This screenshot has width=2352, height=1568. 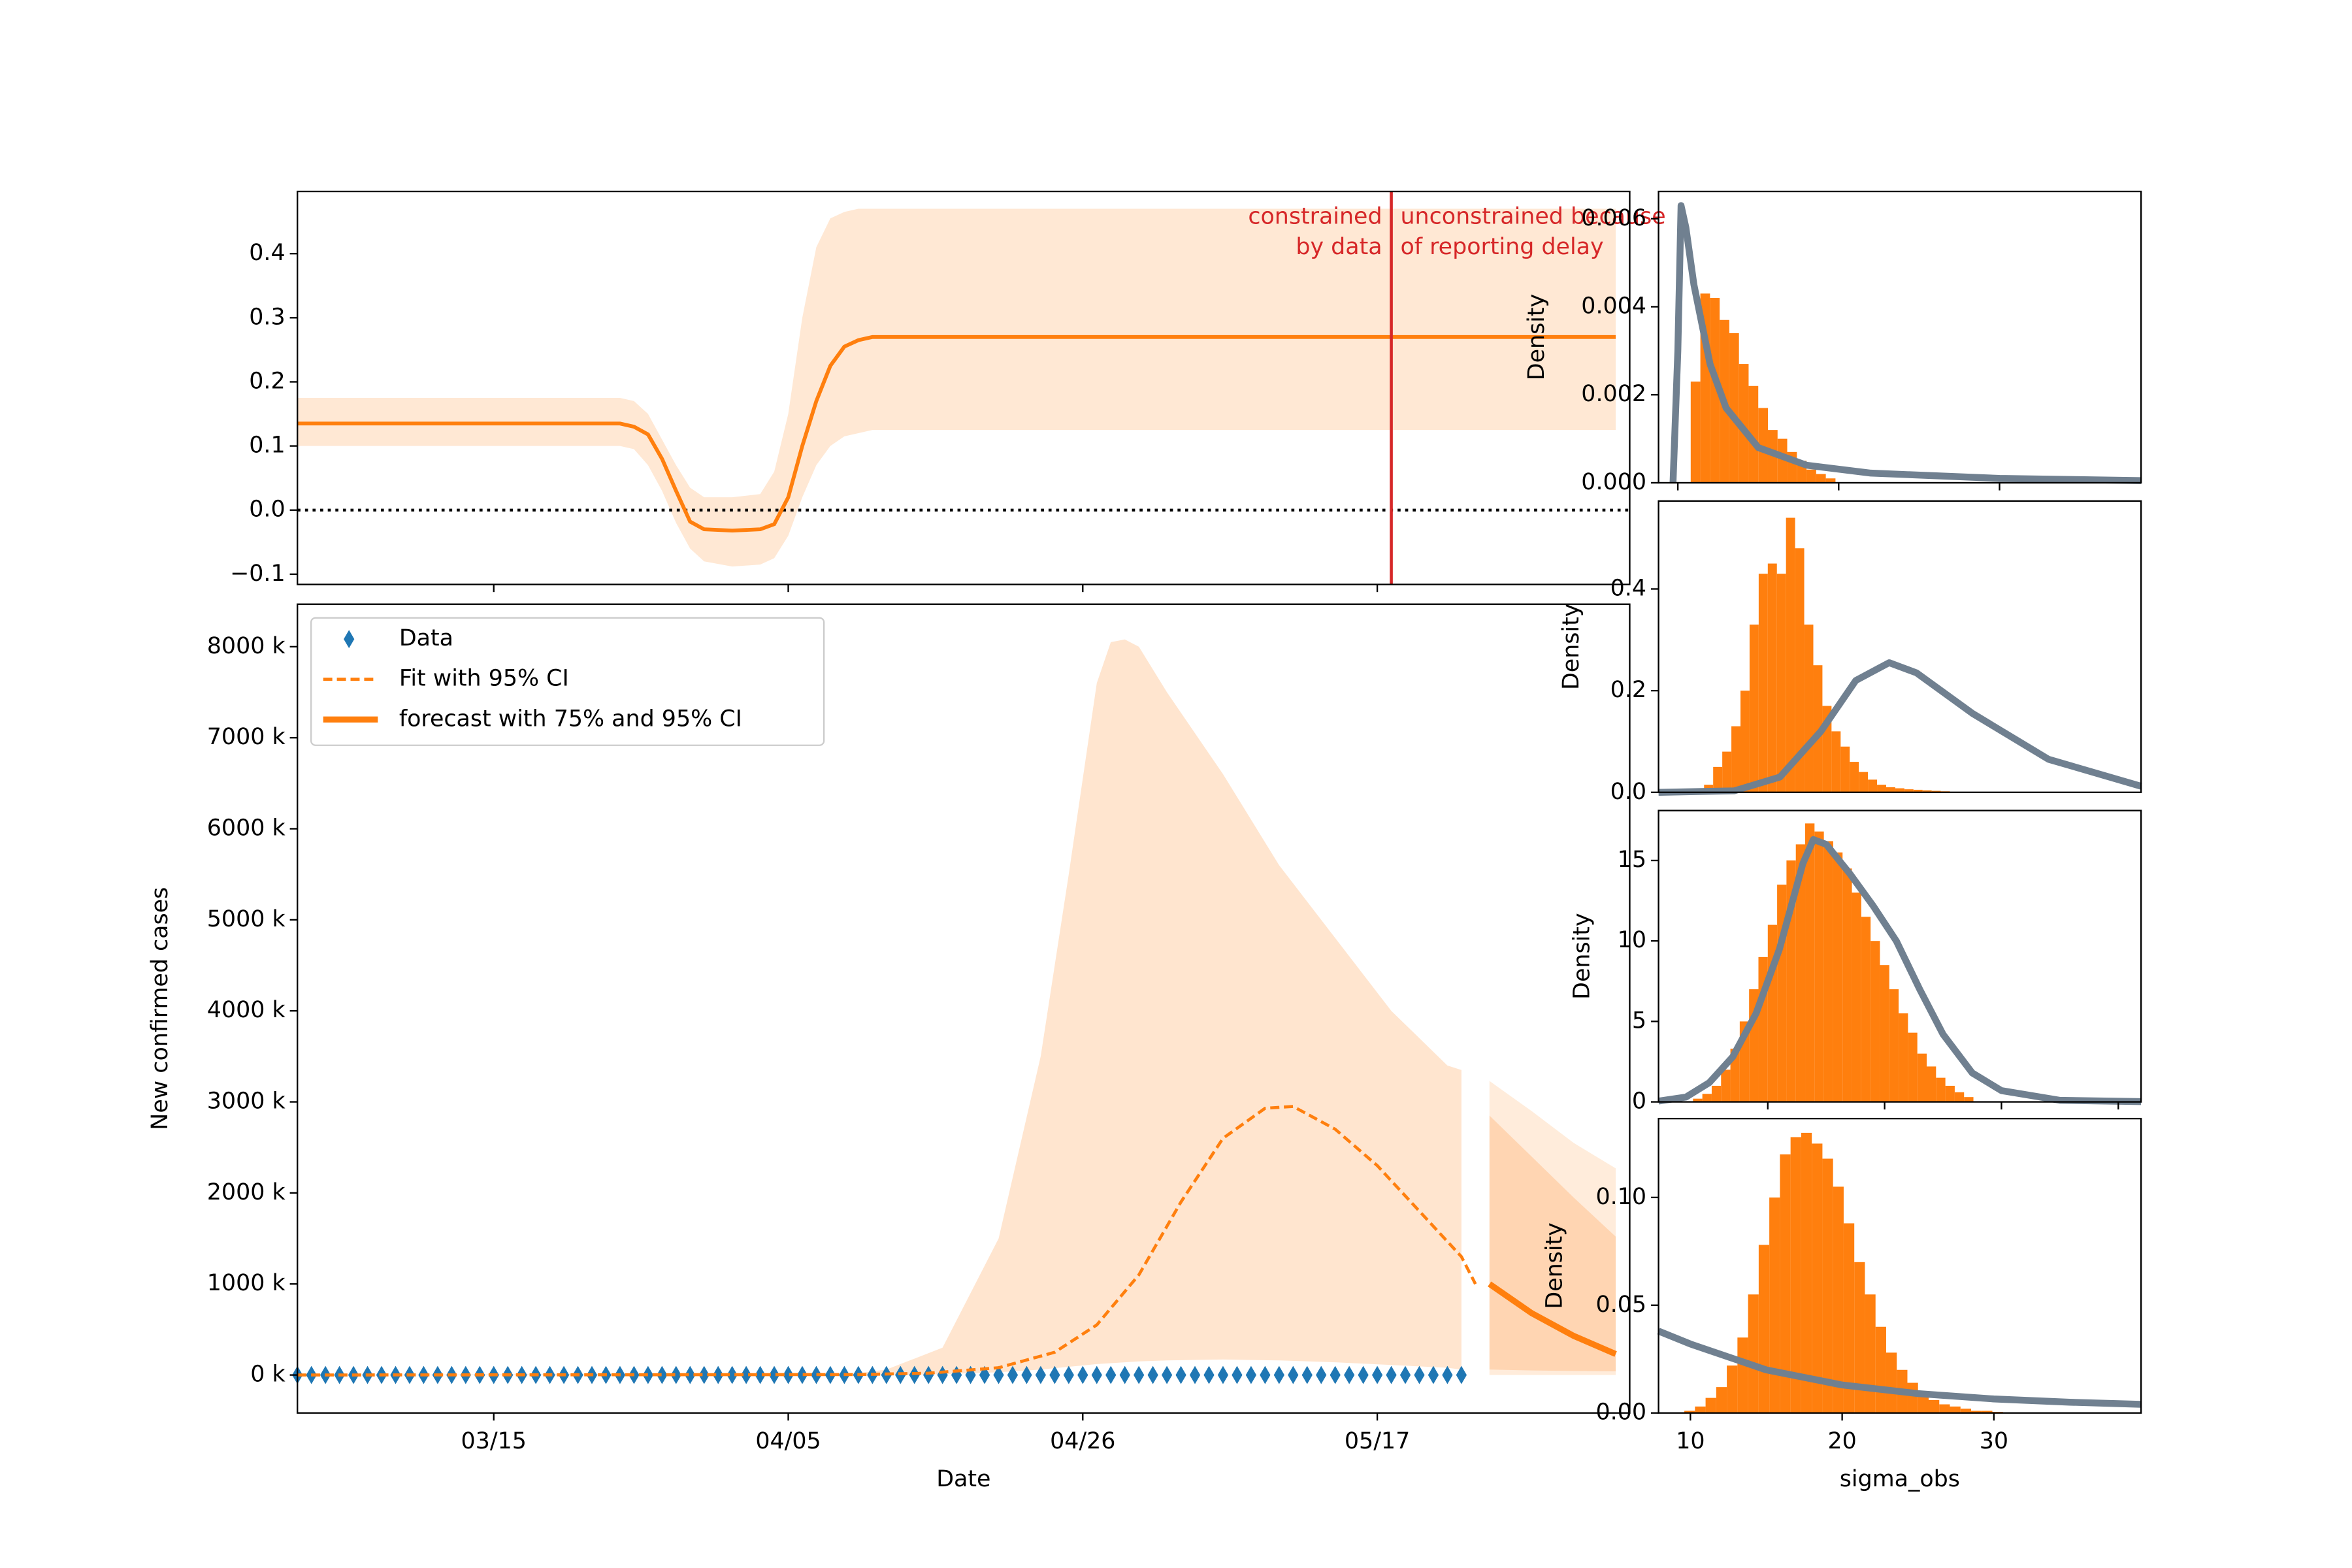 What do you see at coordinates (484, 679) in the screenshot?
I see `legend-label: Fit with 95% CI` at bounding box center [484, 679].